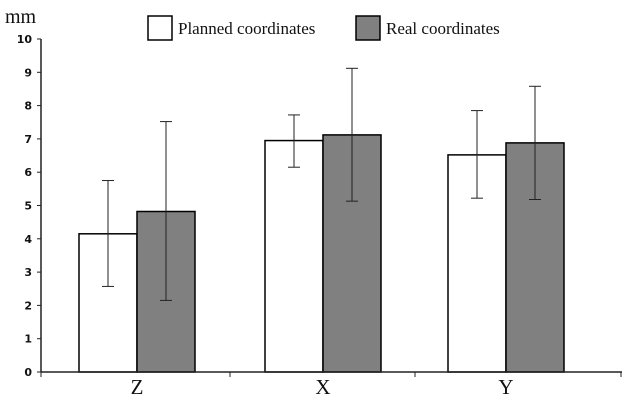 The image size is (625, 400). What do you see at coordinates (443, 28) in the screenshot?
I see `legend-label: Real coordinates` at bounding box center [443, 28].